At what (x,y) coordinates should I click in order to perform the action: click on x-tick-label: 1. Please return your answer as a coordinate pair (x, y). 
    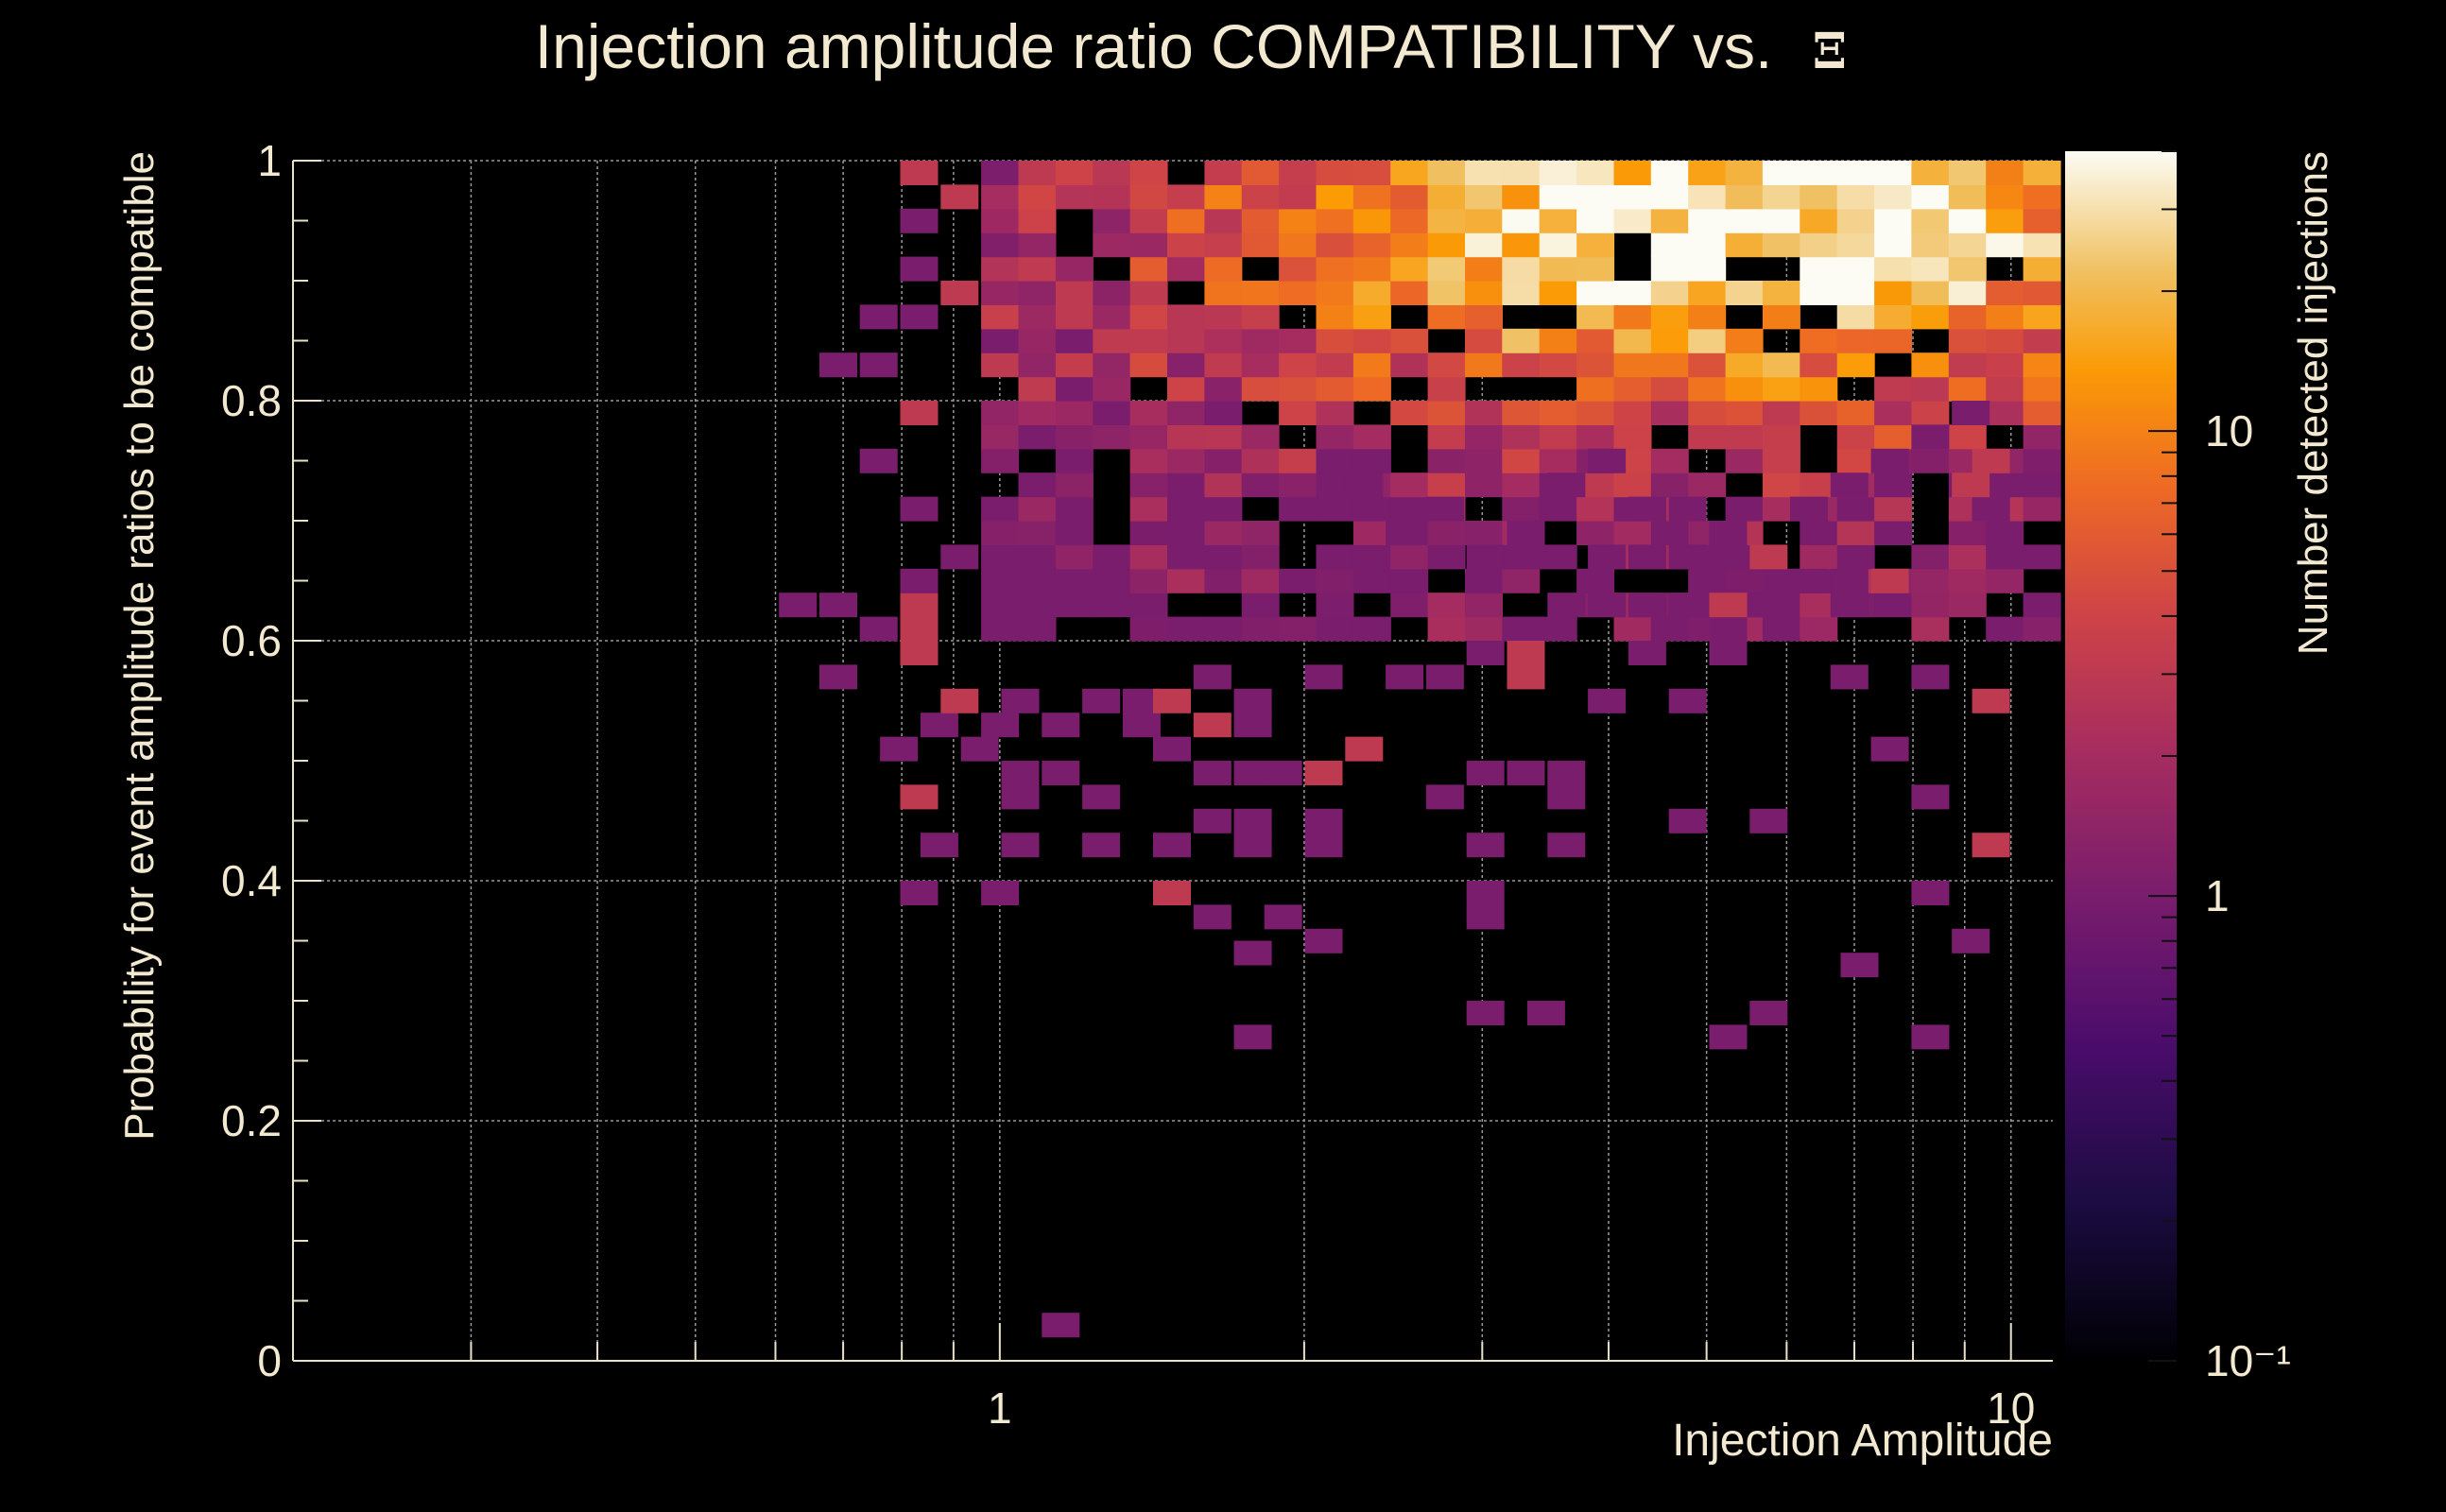
    Looking at the image, I should click on (1000, 1408).